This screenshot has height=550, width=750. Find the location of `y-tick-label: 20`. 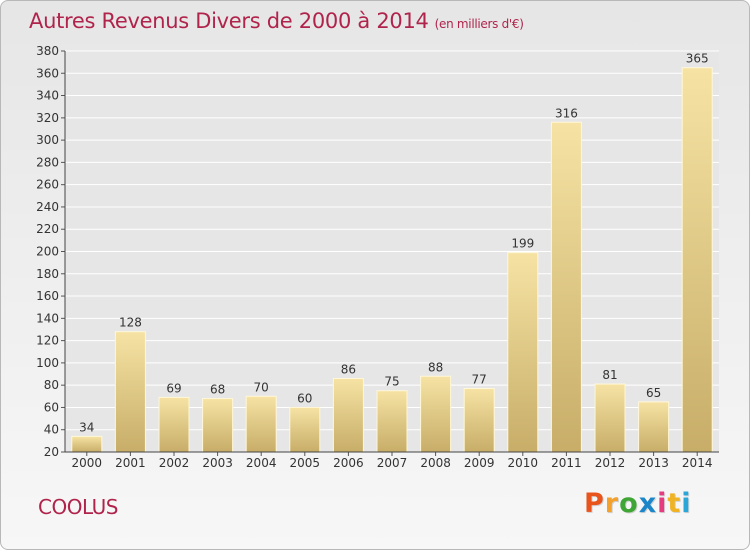

y-tick-label: 20 is located at coordinates (51, 452).